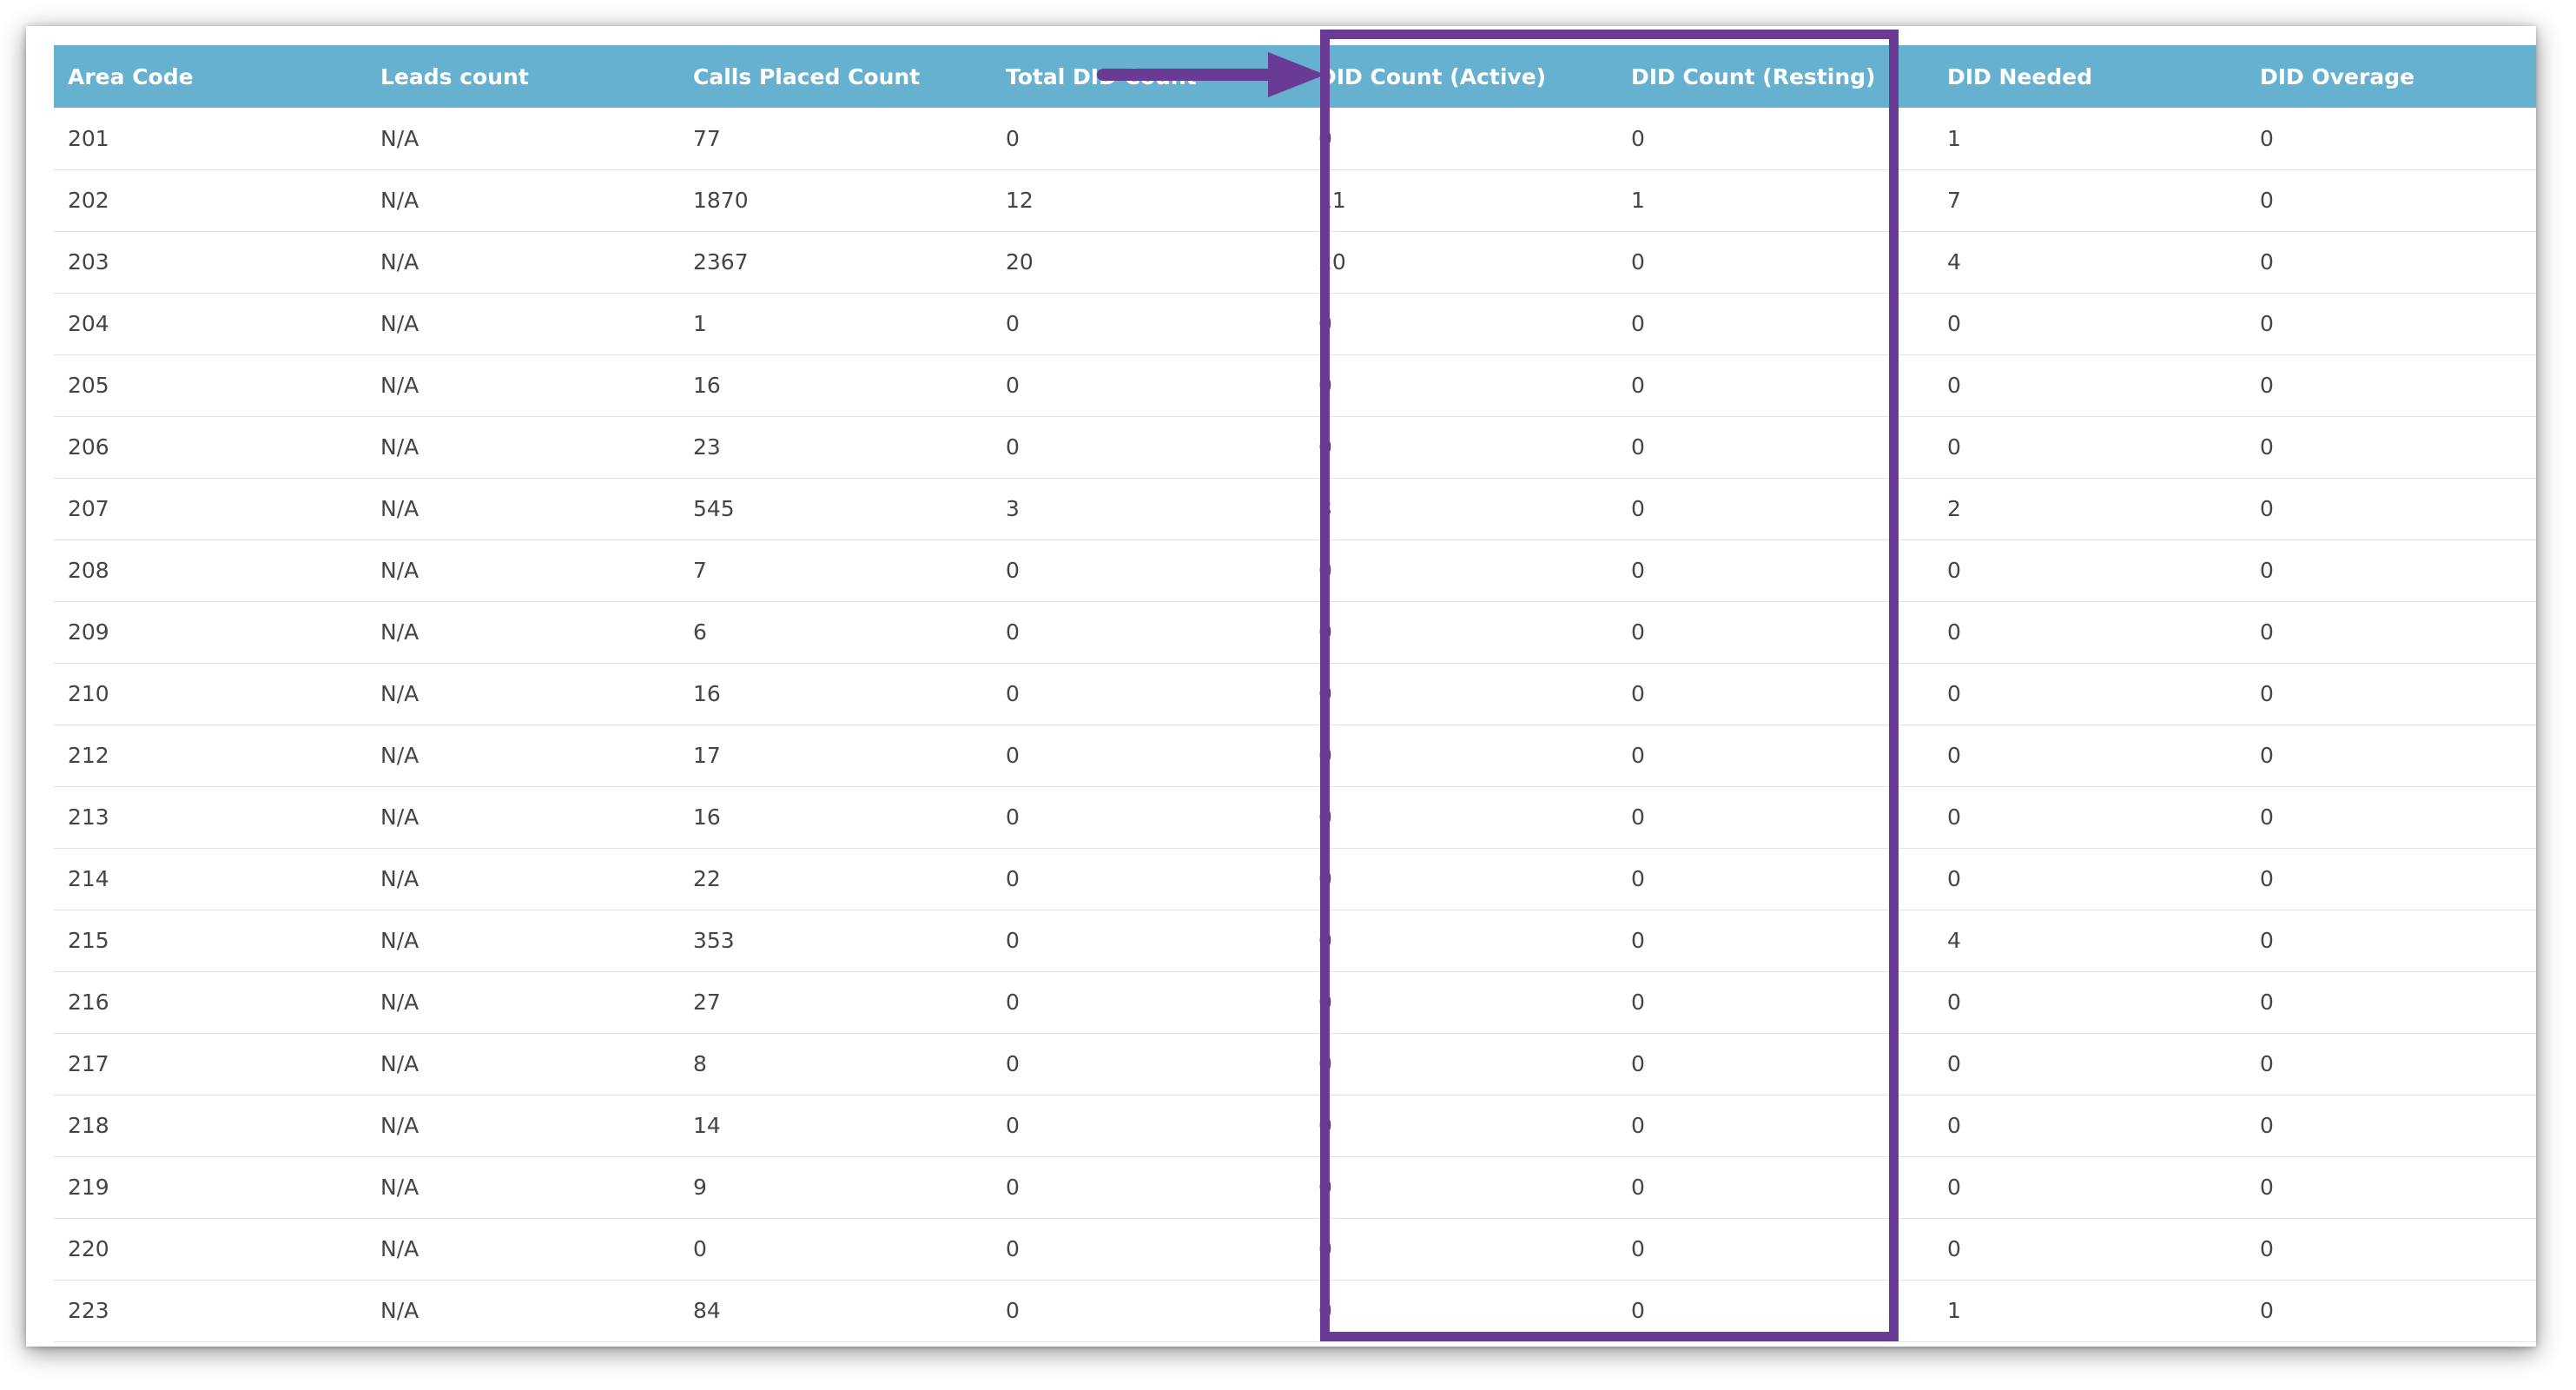 The height and width of the screenshot is (1390, 2576). I want to click on cell-calls-placed-count: 0, so click(700, 1248).